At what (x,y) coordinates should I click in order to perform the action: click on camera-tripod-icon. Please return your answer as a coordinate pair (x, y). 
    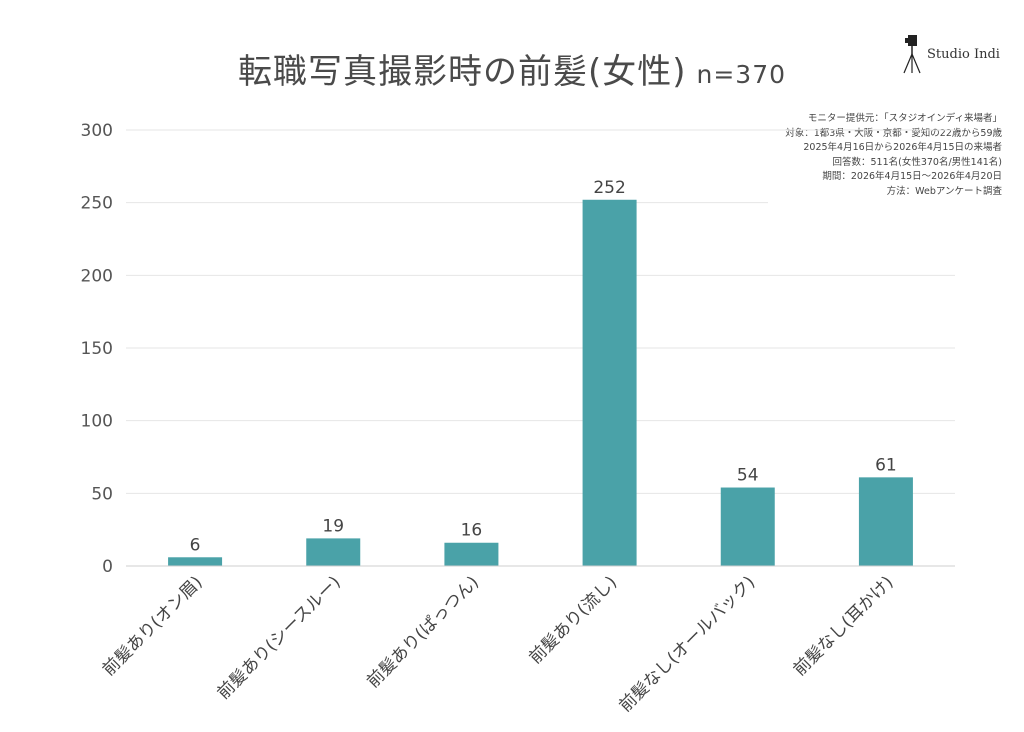
    Looking at the image, I should click on (912, 54).